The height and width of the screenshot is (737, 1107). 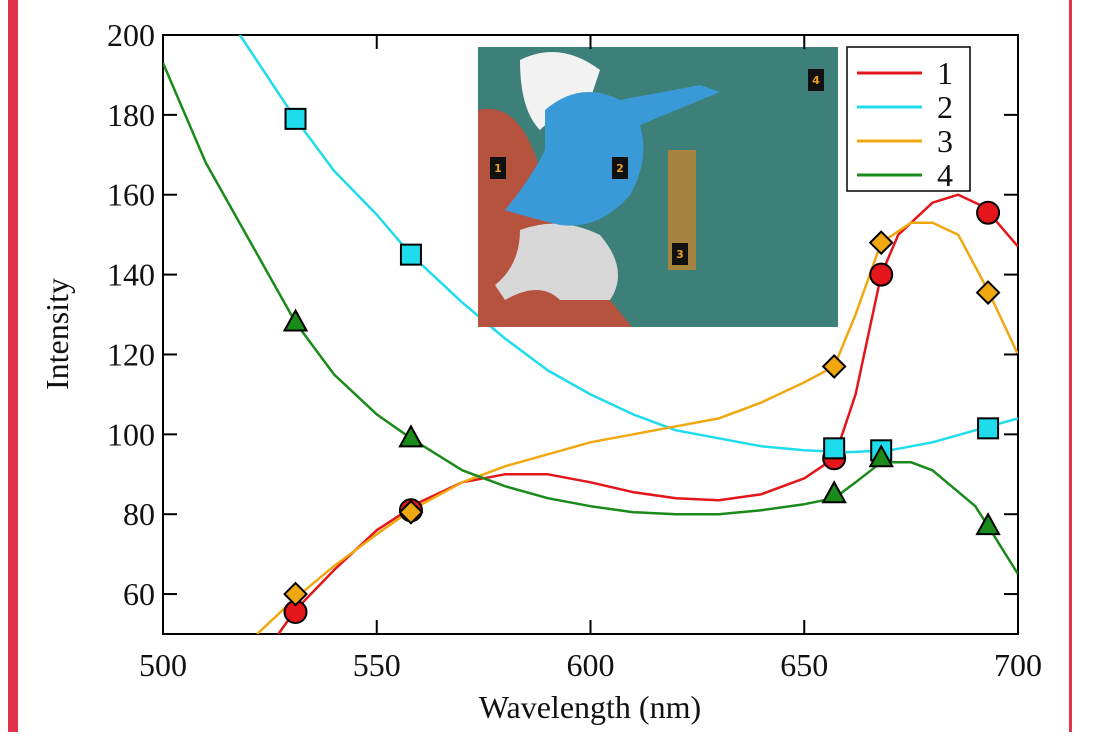 I want to click on y-tick-label: 120, so click(x=131, y=354).